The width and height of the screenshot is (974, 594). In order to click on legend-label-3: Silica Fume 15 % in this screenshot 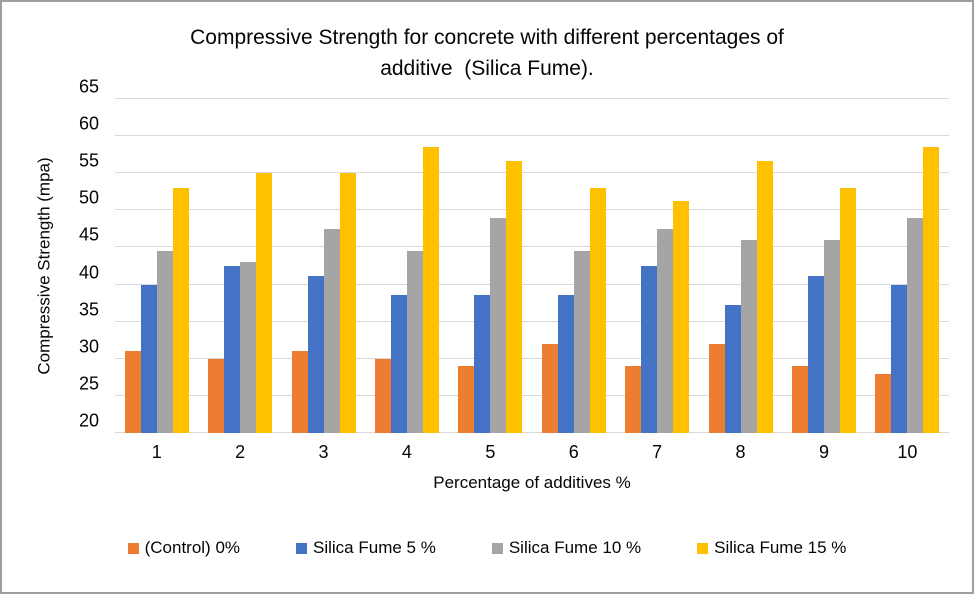, I will do `click(780, 547)`.